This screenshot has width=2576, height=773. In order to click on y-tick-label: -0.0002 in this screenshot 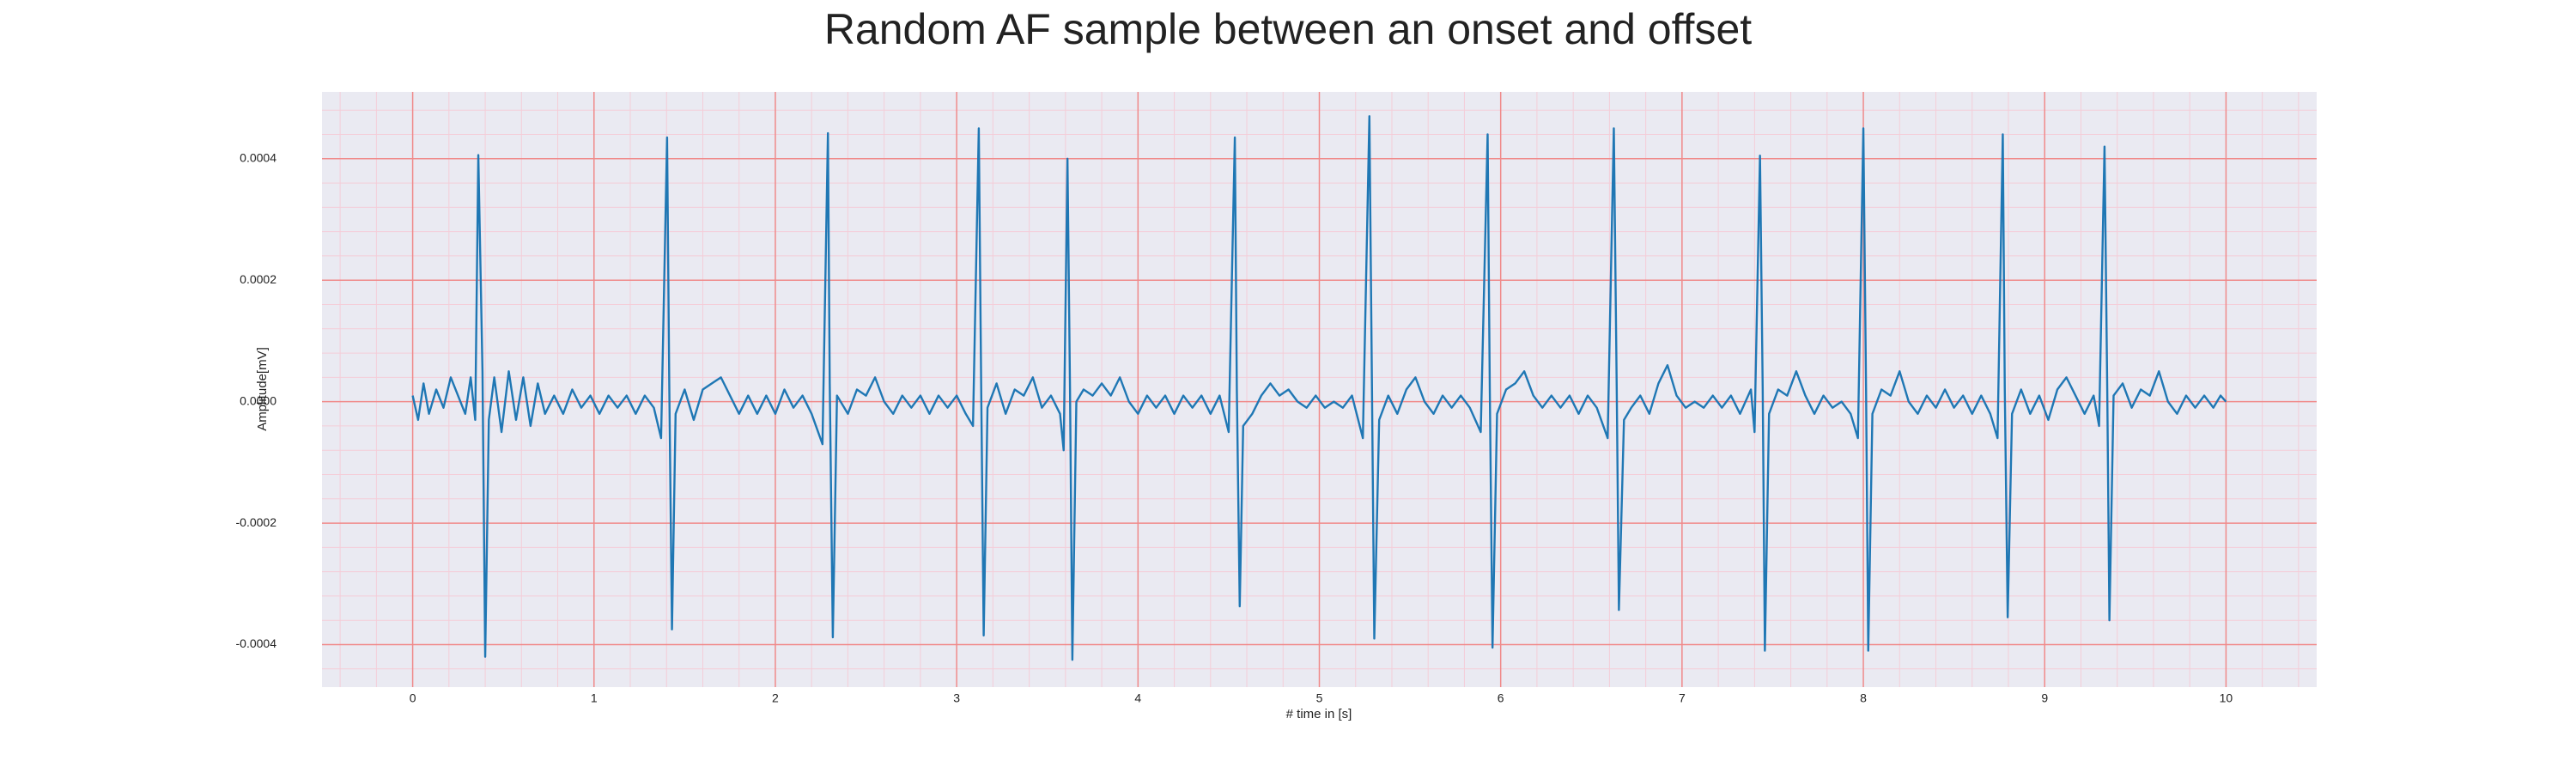, I will do `click(257, 522)`.